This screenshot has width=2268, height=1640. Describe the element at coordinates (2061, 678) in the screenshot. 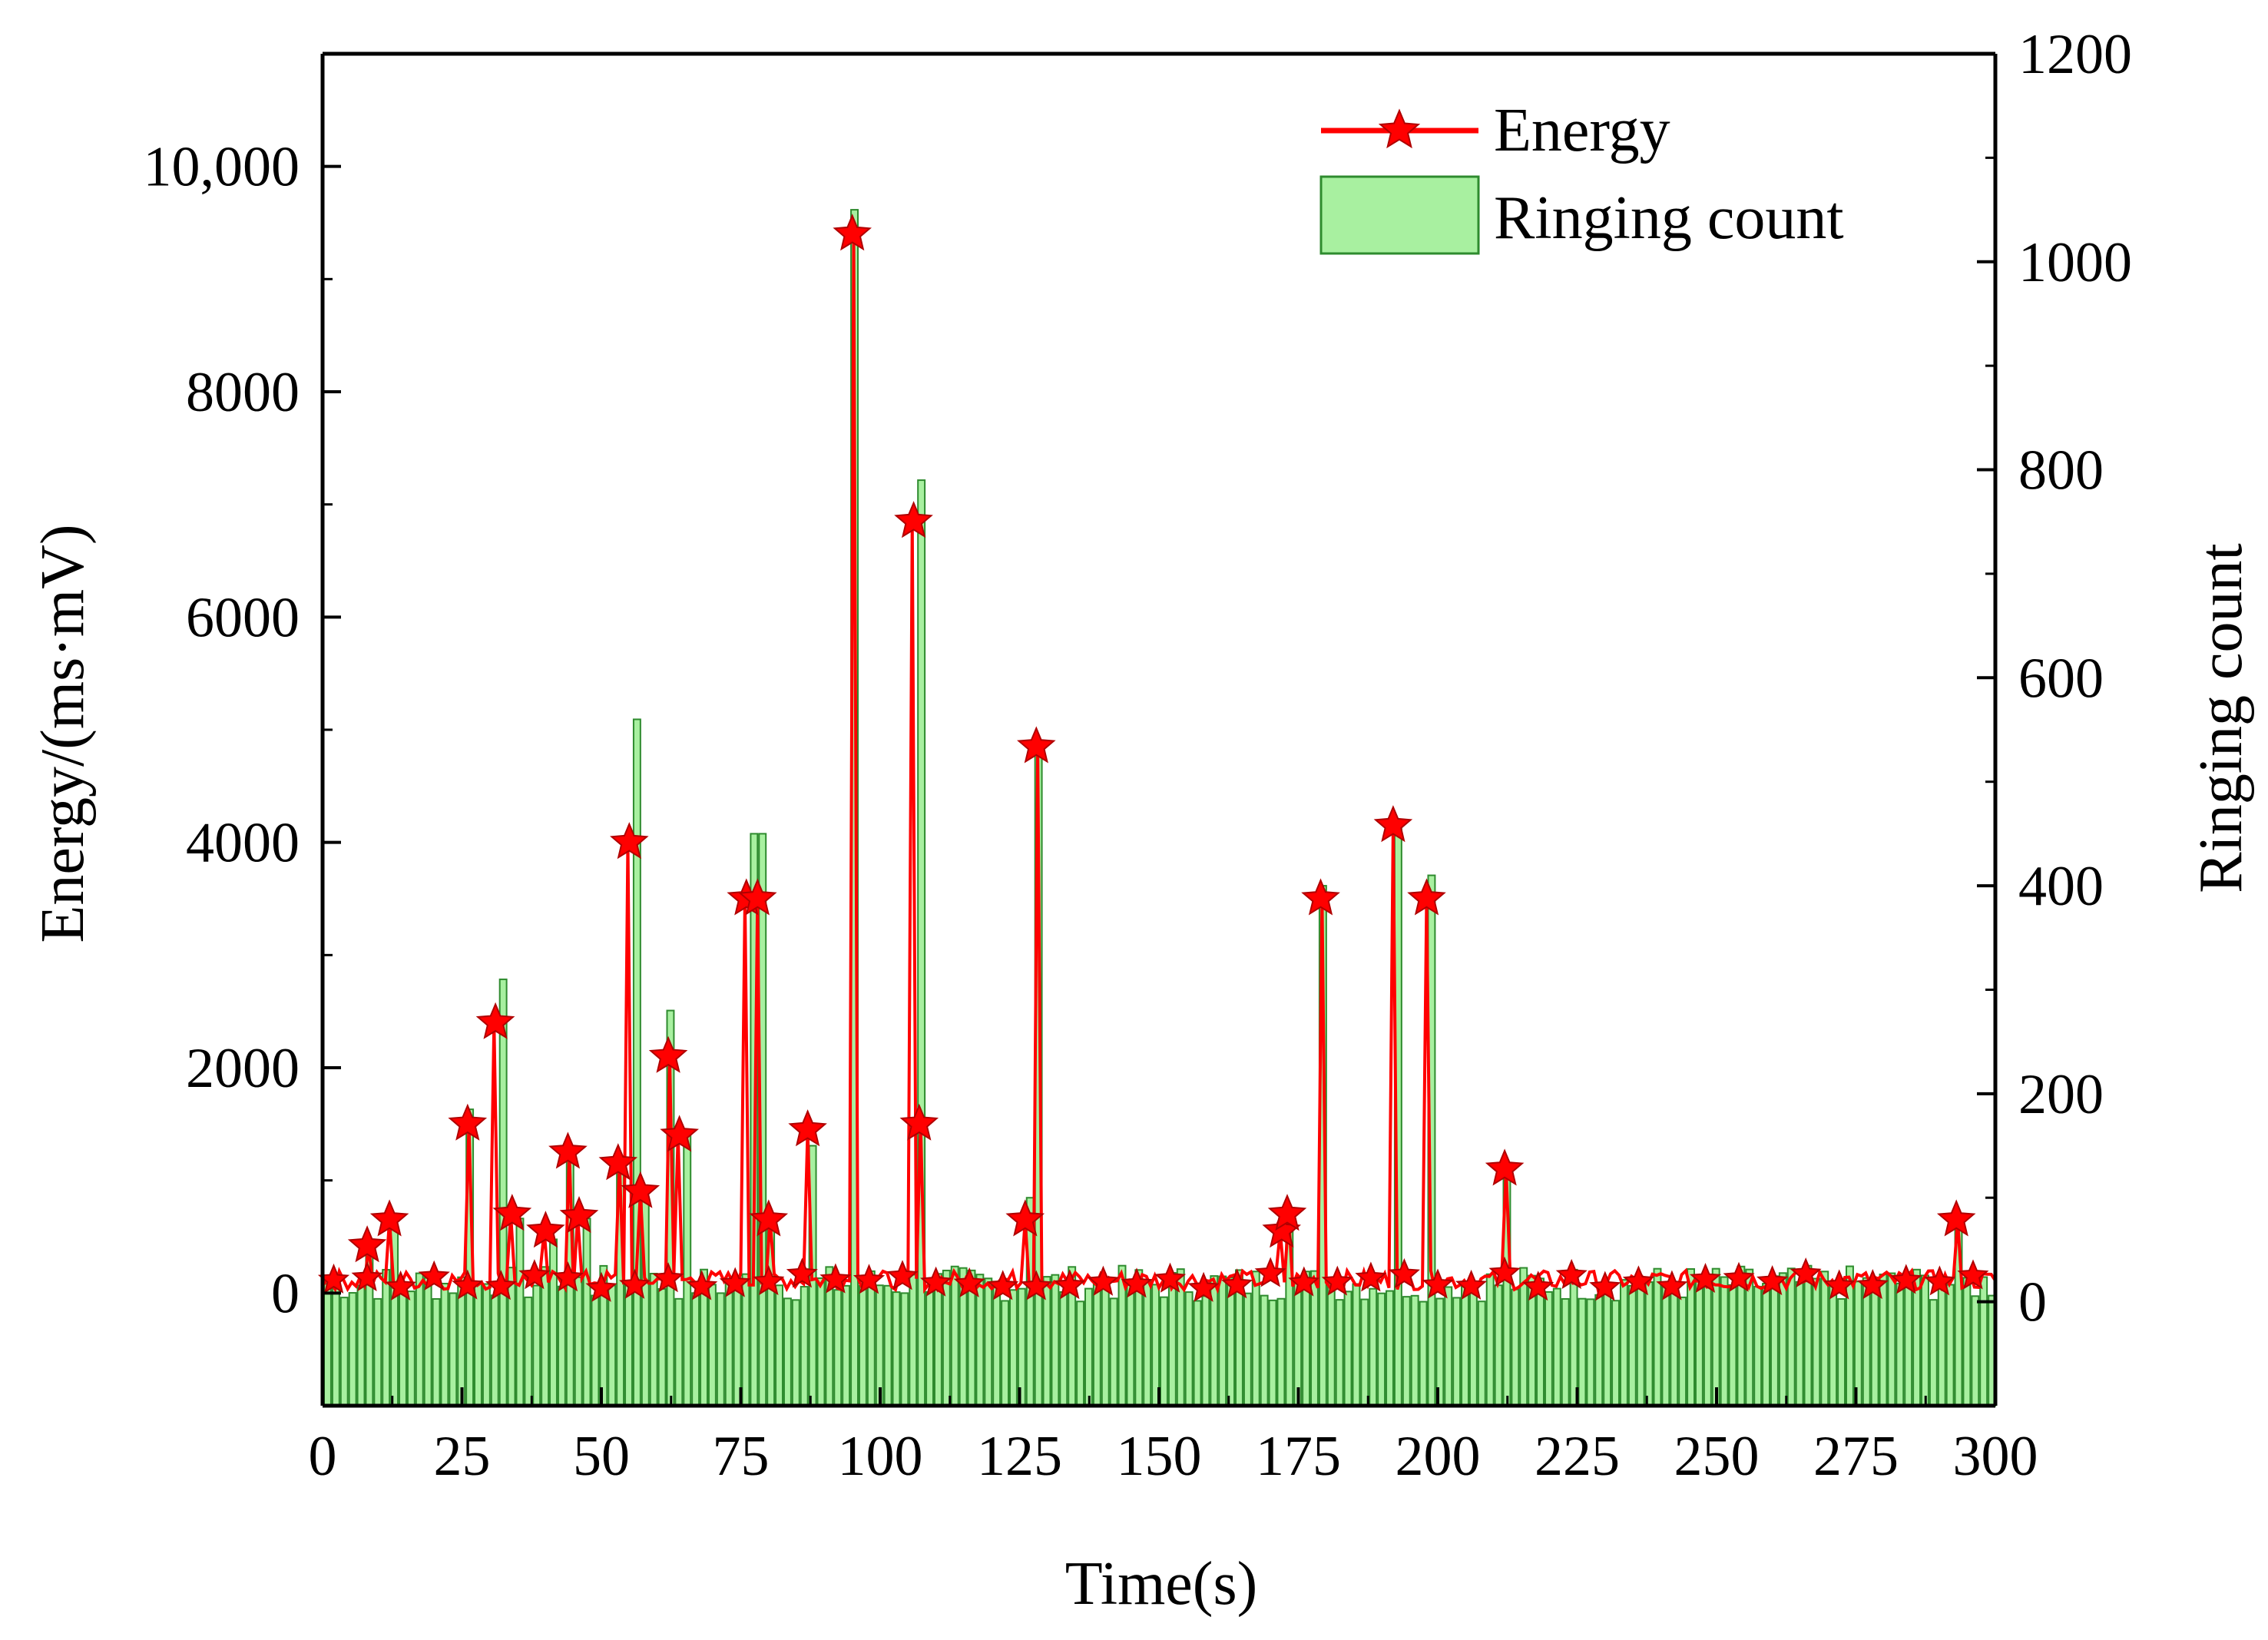

I see `y-right-tick-label: 600` at that location.